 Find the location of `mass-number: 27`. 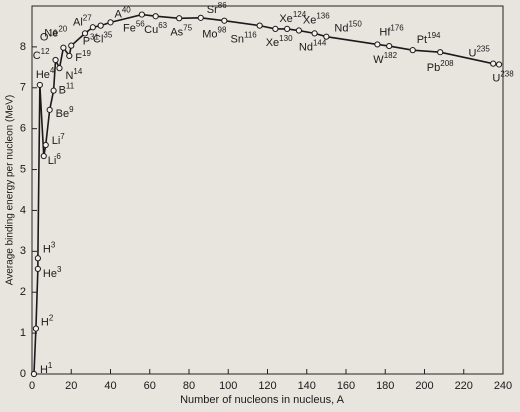

mass-number: 27 is located at coordinates (87, 18).